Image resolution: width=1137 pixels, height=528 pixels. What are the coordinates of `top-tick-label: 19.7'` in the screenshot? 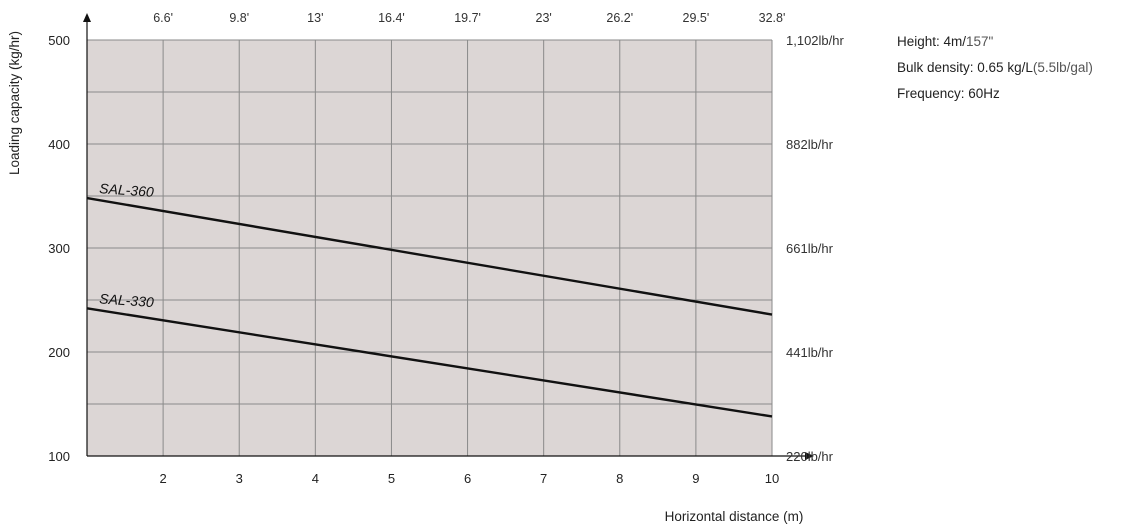 It's located at (467, 18).